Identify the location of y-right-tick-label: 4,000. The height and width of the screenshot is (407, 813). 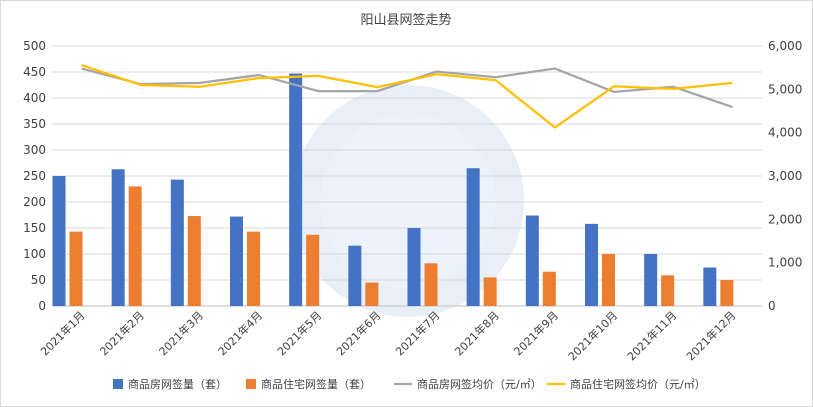
(785, 133).